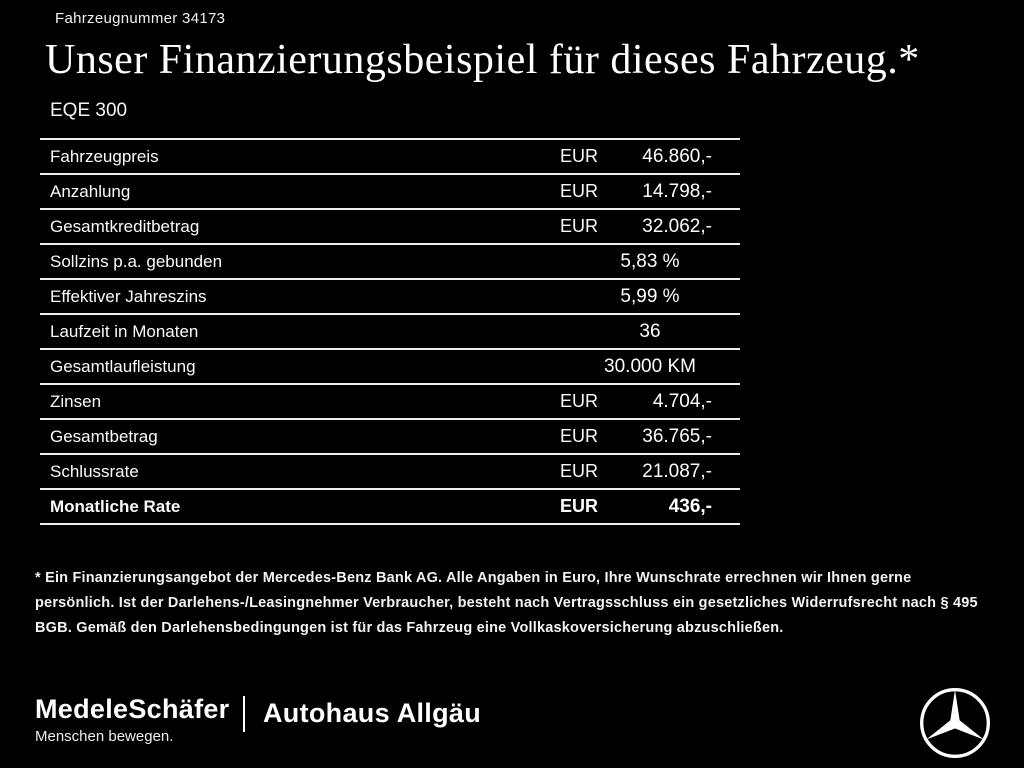  Describe the element at coordinates (125, 226) in the screenshot. I see `row-label: Gesamtkreditbetrag` at that location.